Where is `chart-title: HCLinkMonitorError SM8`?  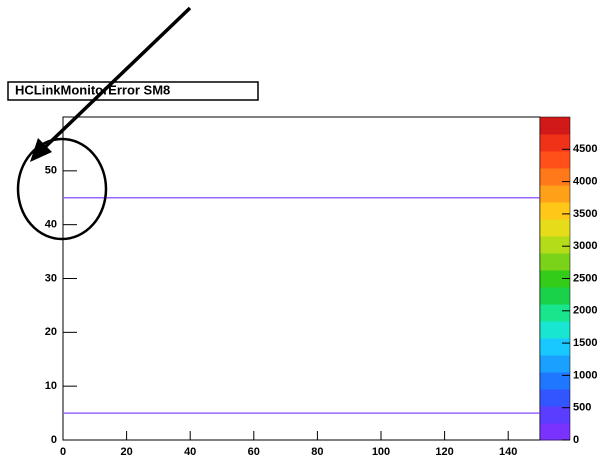 chart-title: HCLinkMonitorError SM8 is located at coordinates (92, 89).